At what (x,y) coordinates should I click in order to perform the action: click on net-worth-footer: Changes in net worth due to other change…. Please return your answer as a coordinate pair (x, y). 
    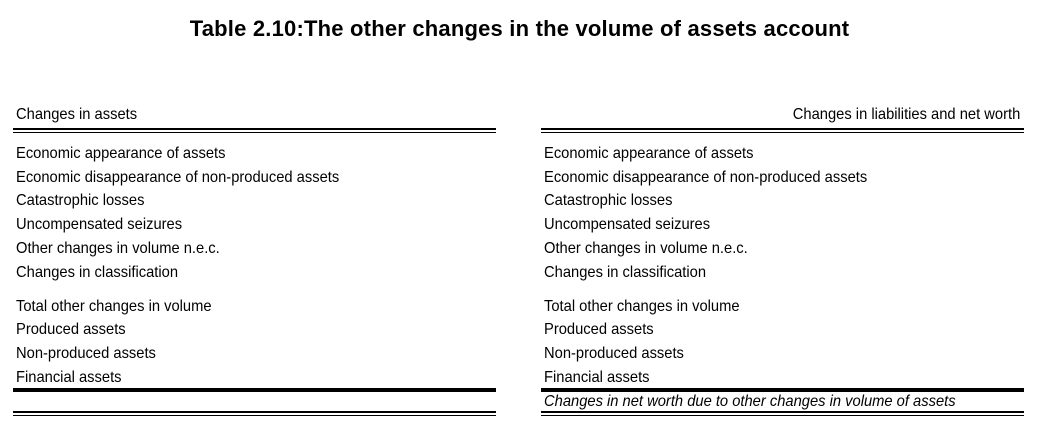
    Looking at the image, I should click on (750, 401).